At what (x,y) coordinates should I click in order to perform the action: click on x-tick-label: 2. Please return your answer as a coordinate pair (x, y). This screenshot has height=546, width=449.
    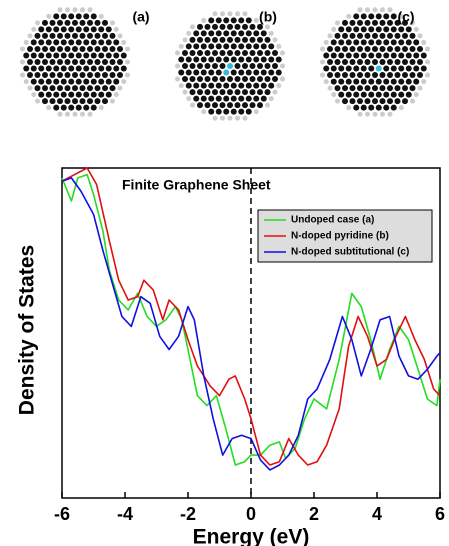
    Looking at the image, I should click on (314, 514).